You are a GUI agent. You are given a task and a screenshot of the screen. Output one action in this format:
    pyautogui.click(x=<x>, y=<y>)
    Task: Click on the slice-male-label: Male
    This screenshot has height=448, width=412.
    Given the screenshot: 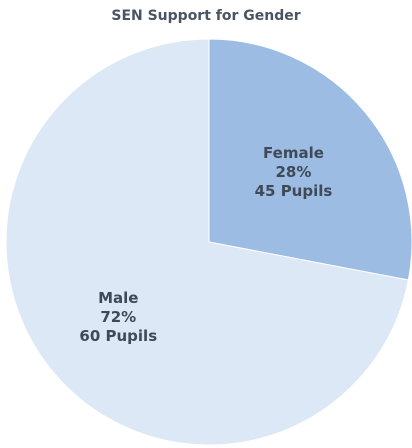 What is the action you would take?
    pyautogui.click(x=118, y=298)
    